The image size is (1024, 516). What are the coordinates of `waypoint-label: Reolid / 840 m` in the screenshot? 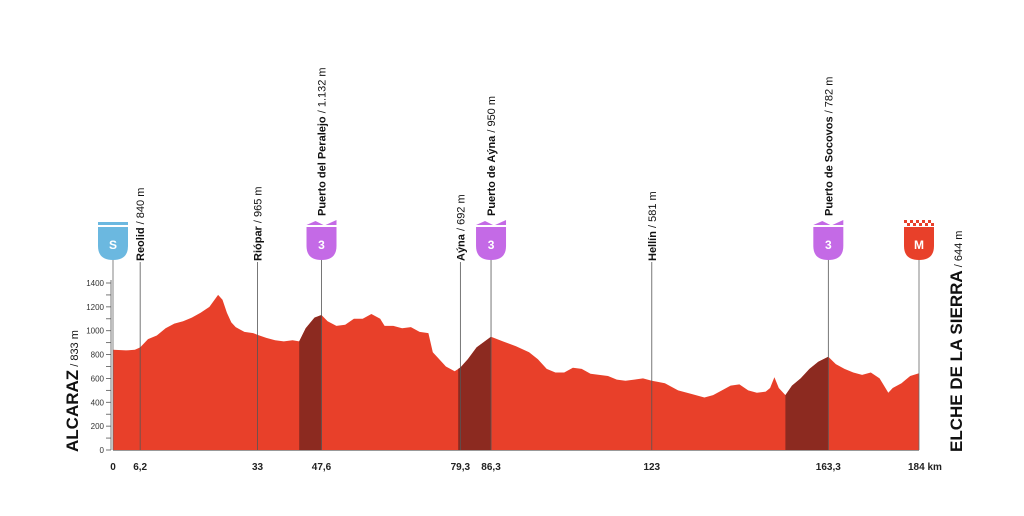 It's located at (141, 224).